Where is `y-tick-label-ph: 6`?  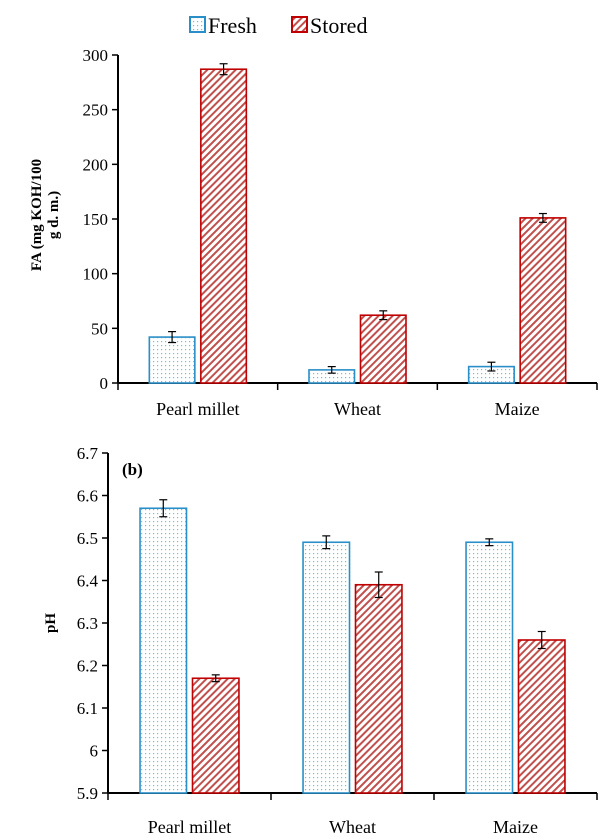 y-tick-label-ph: 6 is located at coordinates (94, 751).